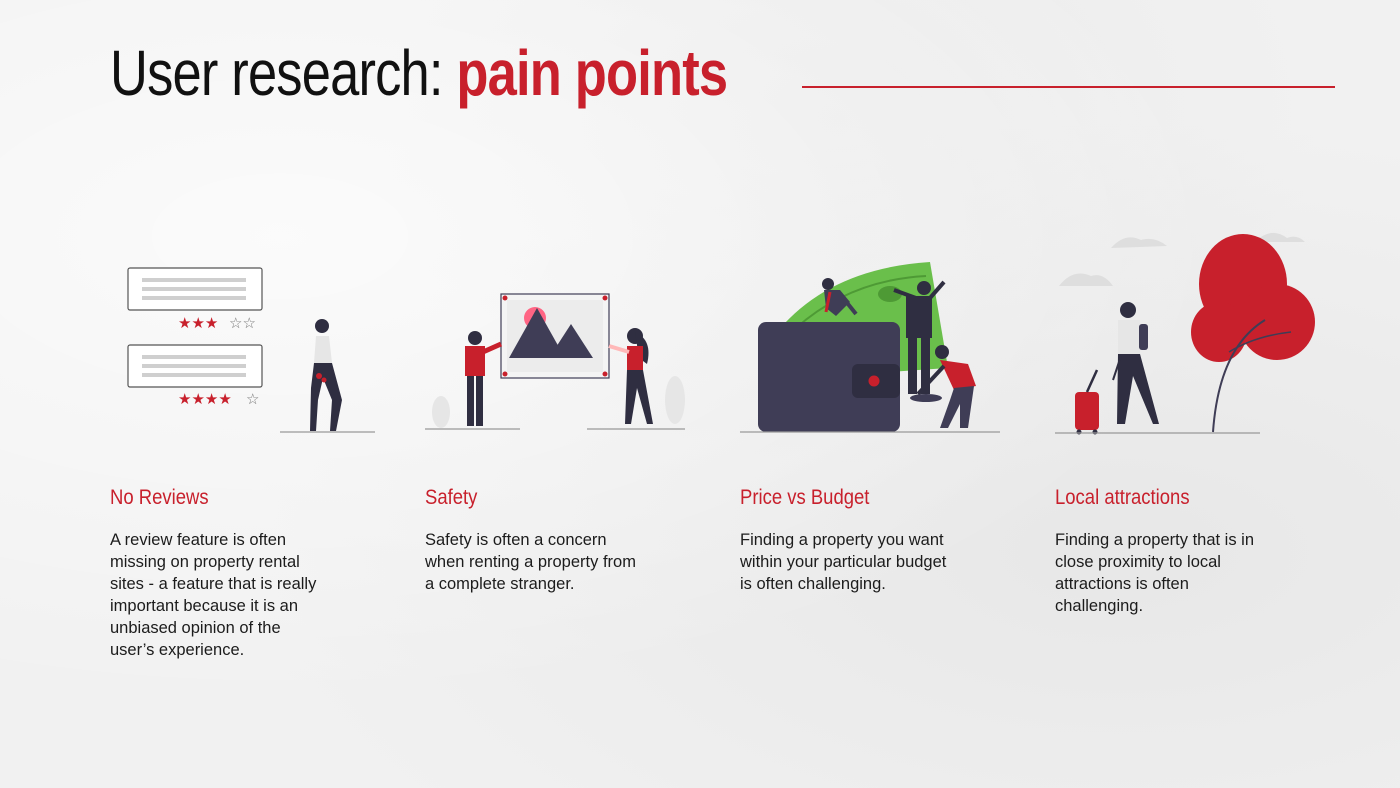 The height and width of the screenshot is (788, 1400). What do you see at coordinates (1122, 497) in the screenshot?
I see `pain-point-heading: Local attractions` at bounding box center [1122, 497].